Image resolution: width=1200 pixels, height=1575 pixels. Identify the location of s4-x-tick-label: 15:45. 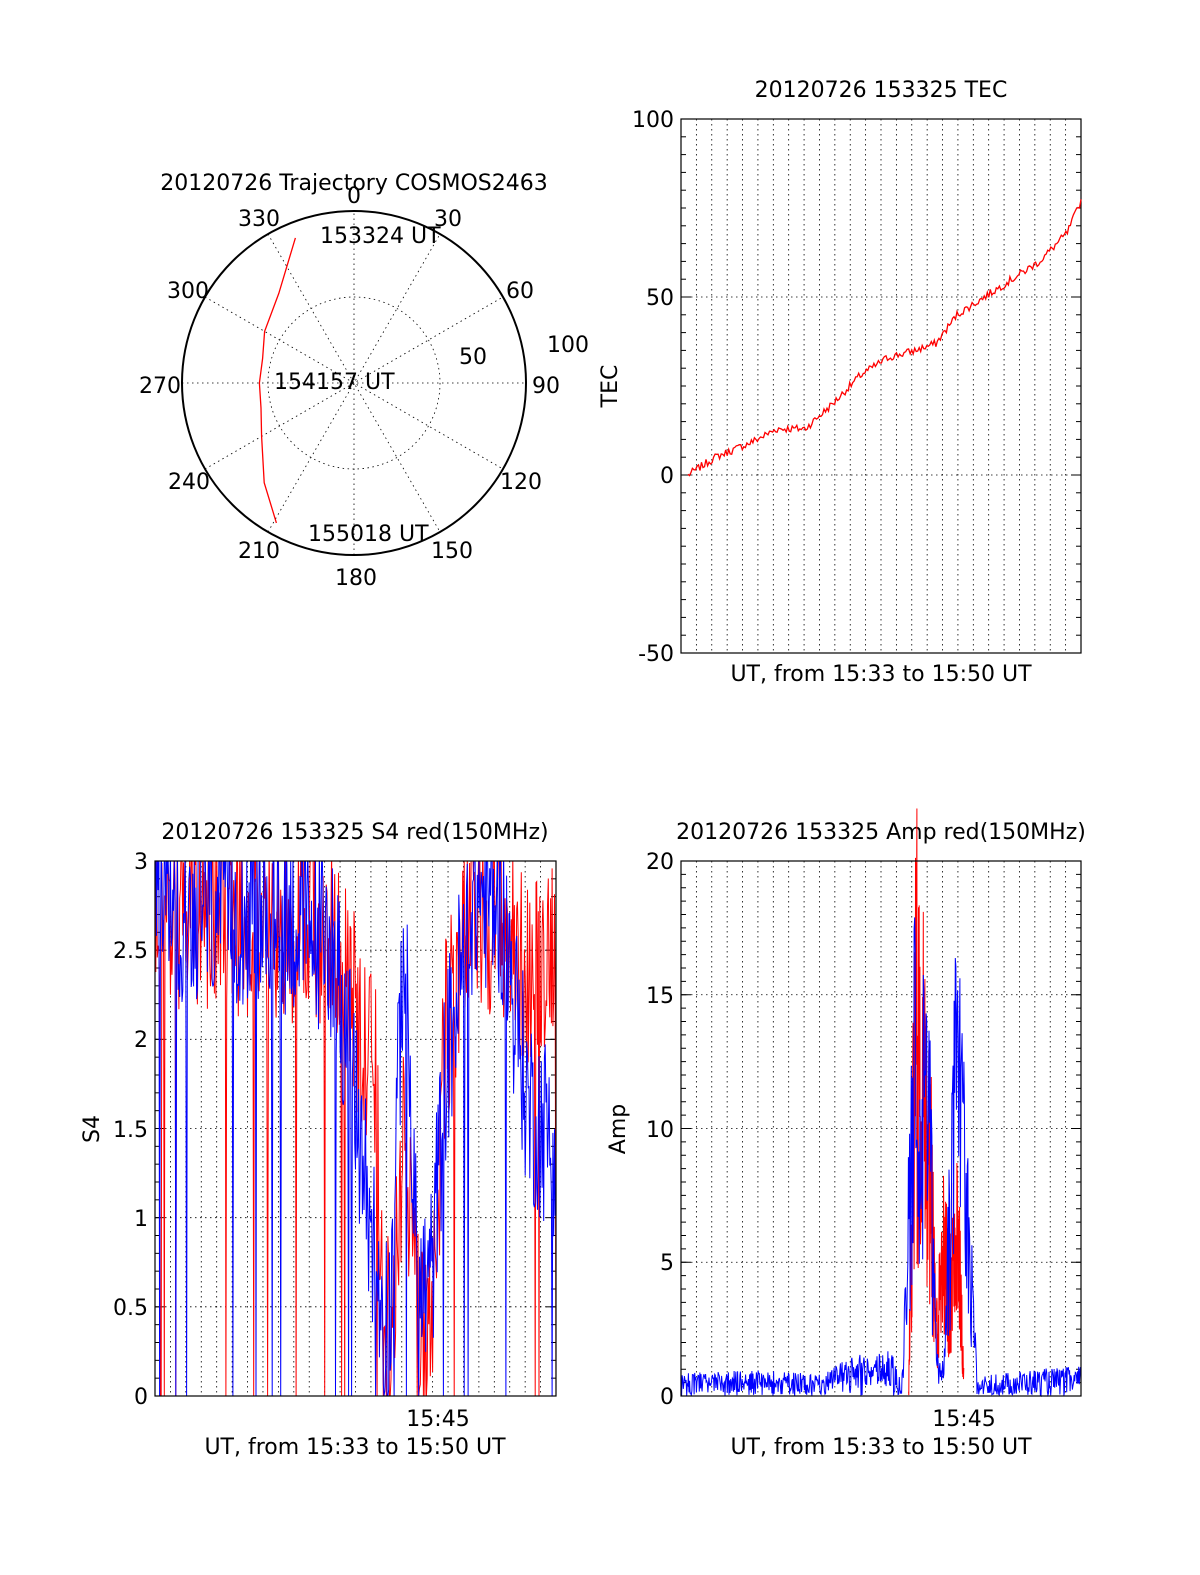
(437, 1419).